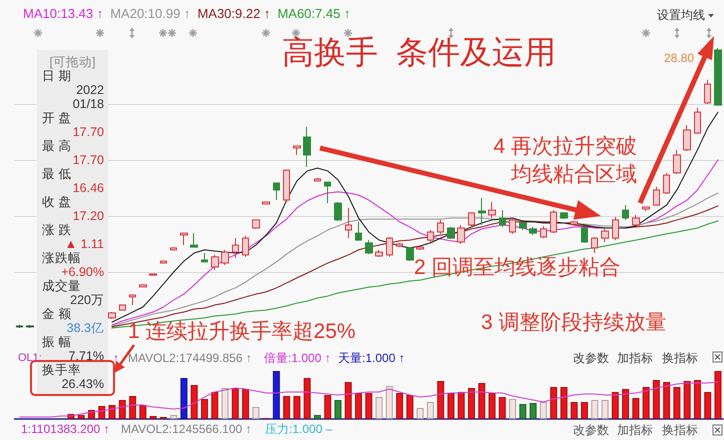 This screenshot has width=724, height=440. What do you see at coordinates (680, 430) in the screenshot?
I see `text: 换指标` at bounding box center [680, 430].